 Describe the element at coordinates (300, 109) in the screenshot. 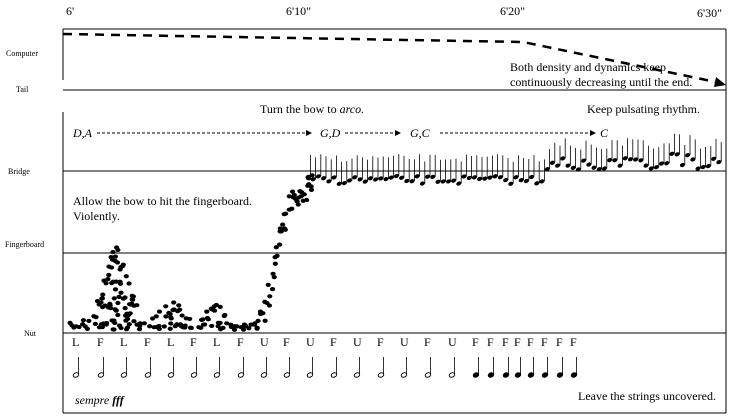

I see `turn-bow-text: Turn the bow to` at that location.